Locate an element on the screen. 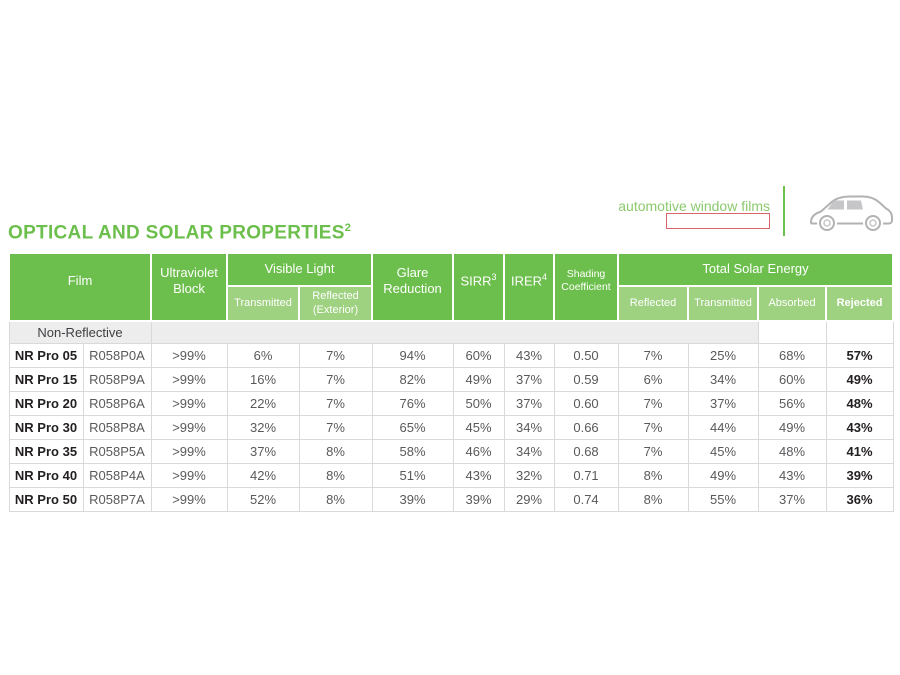  glare-reduction-cell: 51% is located at coordinates (412, 475).